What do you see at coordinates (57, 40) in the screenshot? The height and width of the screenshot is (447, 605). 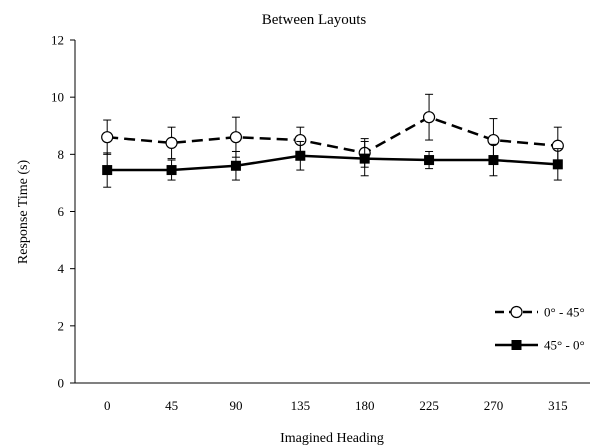 I see `y-tick-label-12: 12` at bounding box center [57, 40].